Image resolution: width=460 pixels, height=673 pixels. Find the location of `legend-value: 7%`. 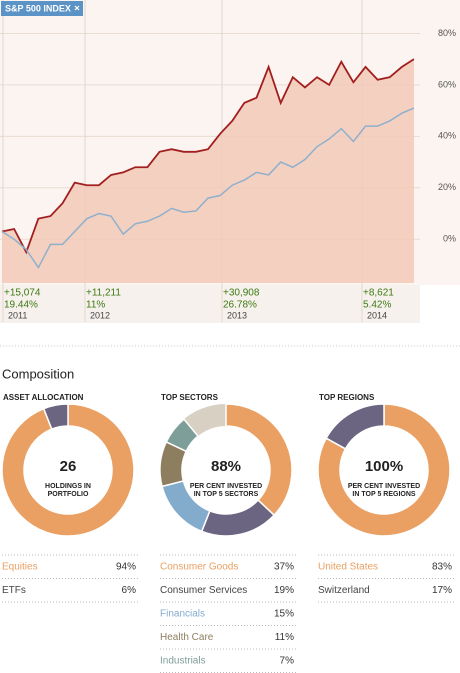

legend-value: 7% is located at coordinates (287, 661).